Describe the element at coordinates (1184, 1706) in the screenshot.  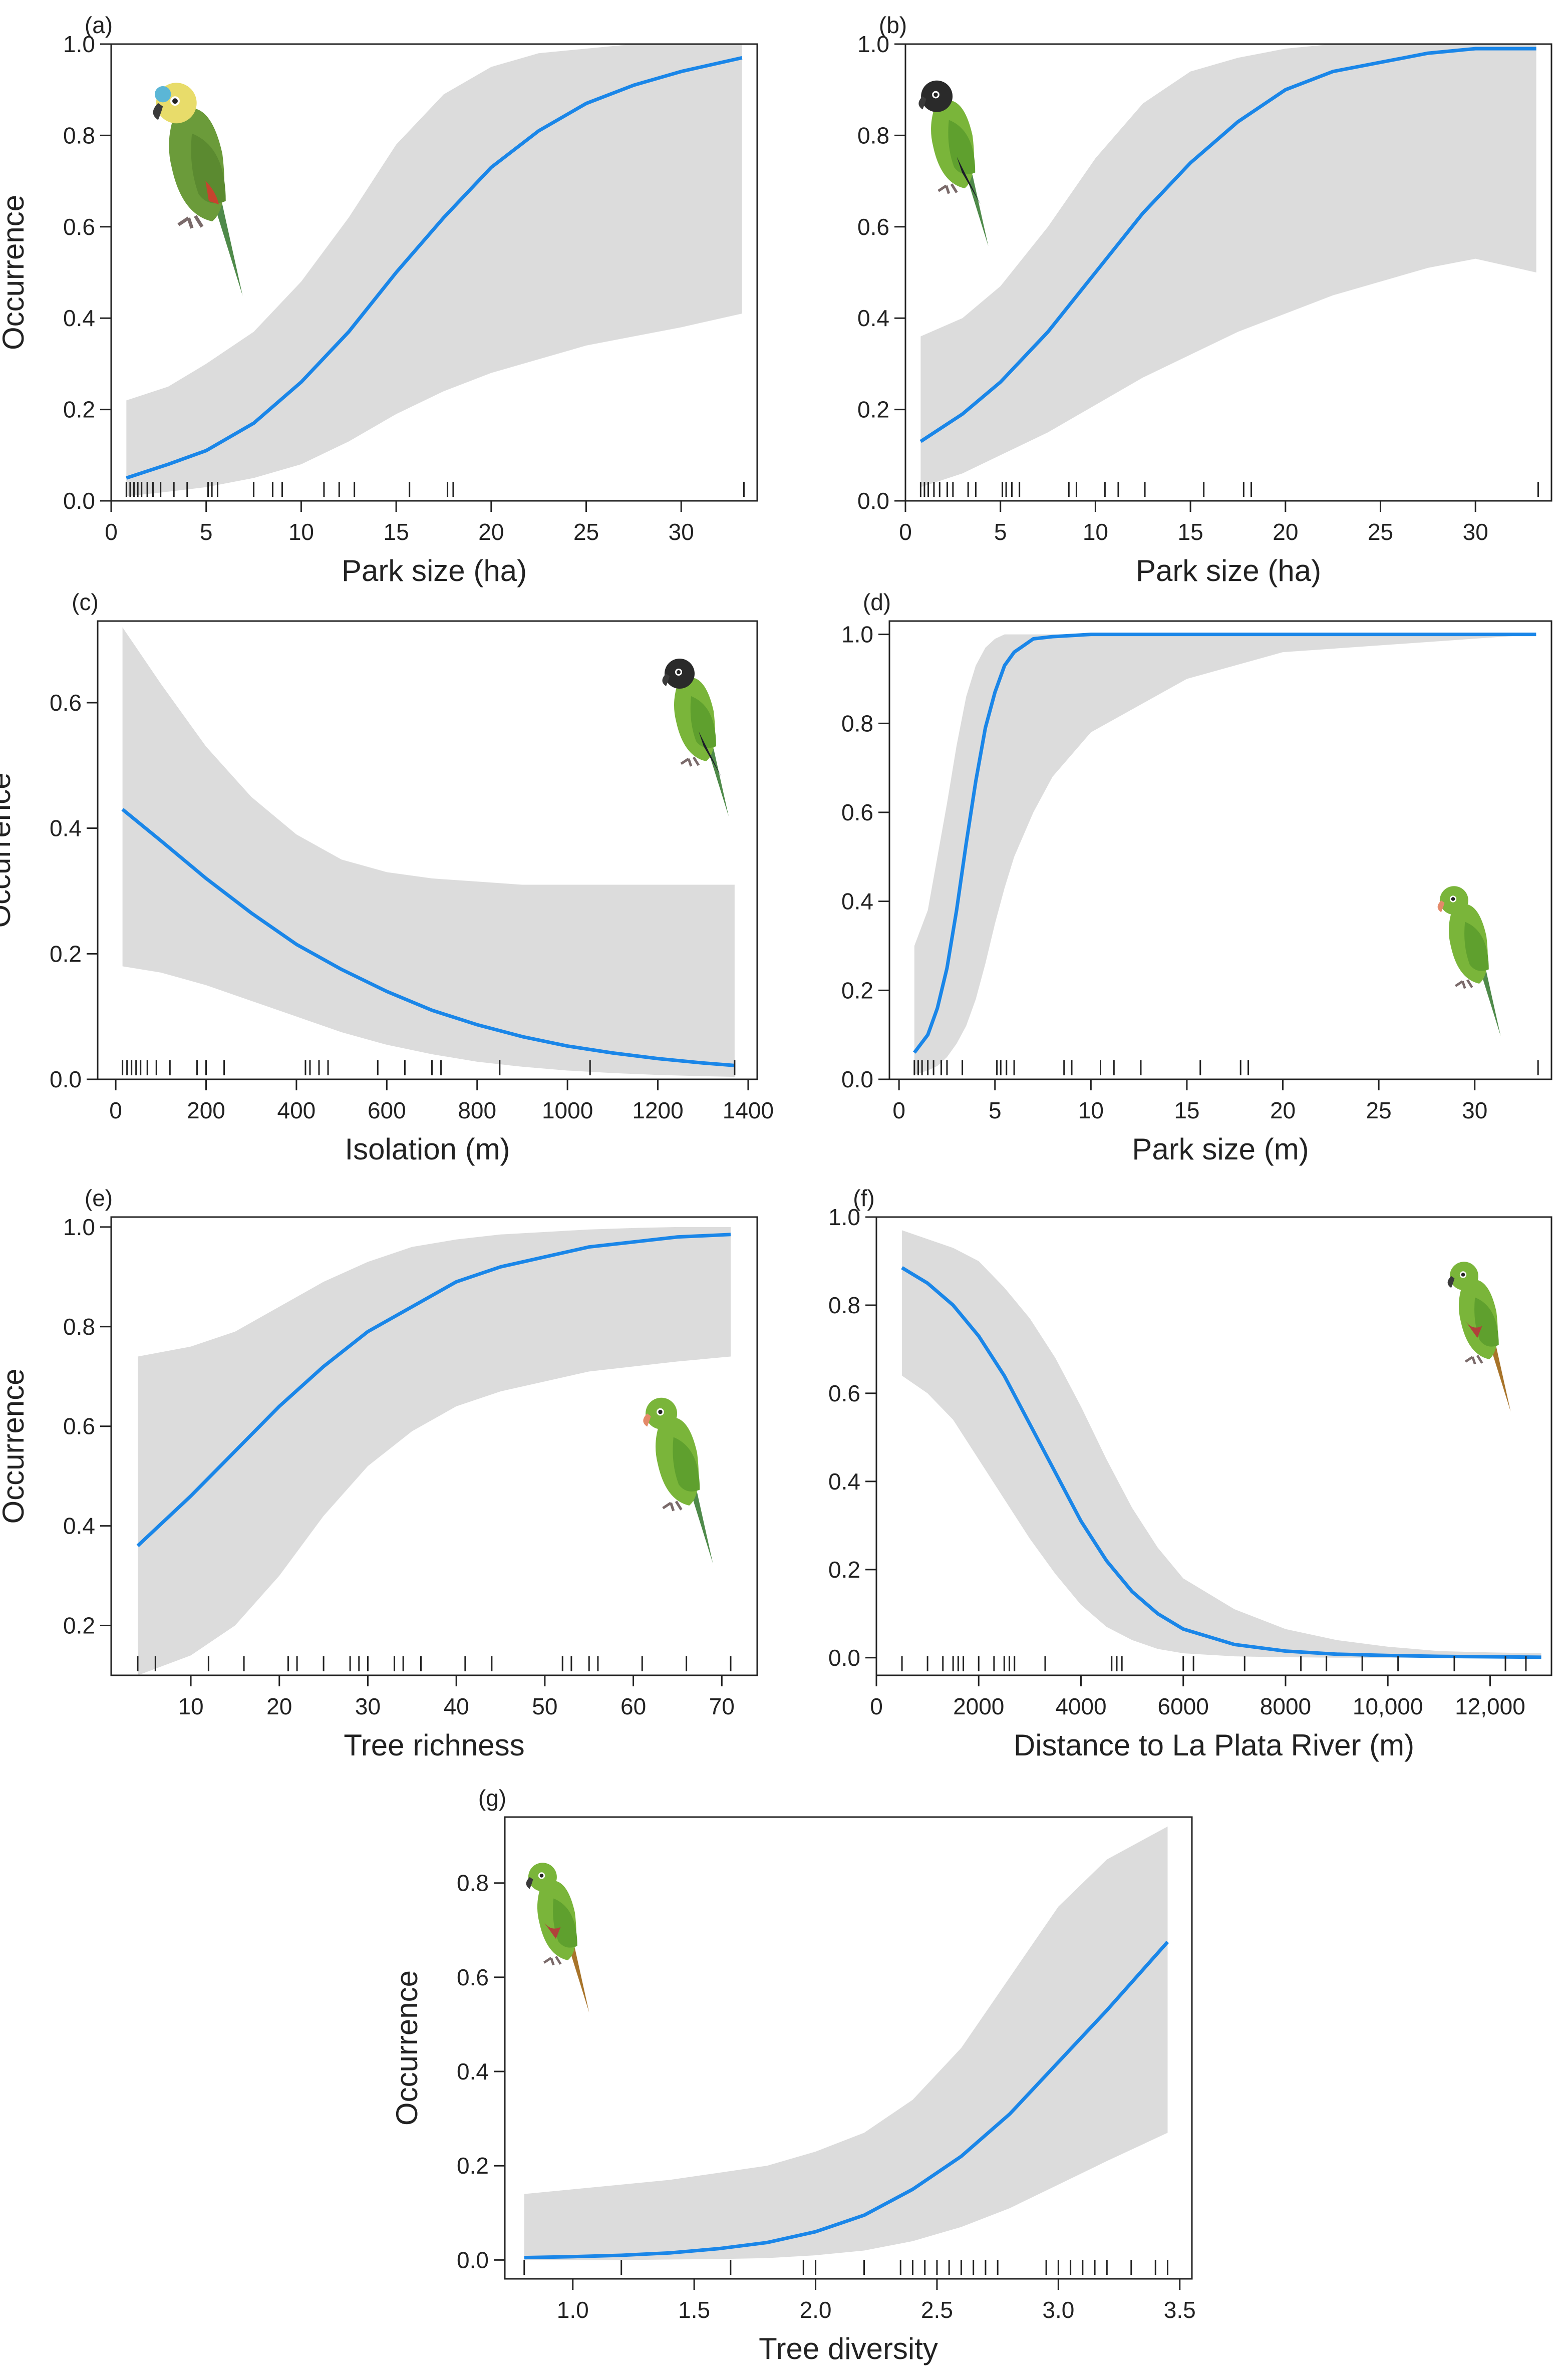
I see `x-tick-label: 6000` at that location.